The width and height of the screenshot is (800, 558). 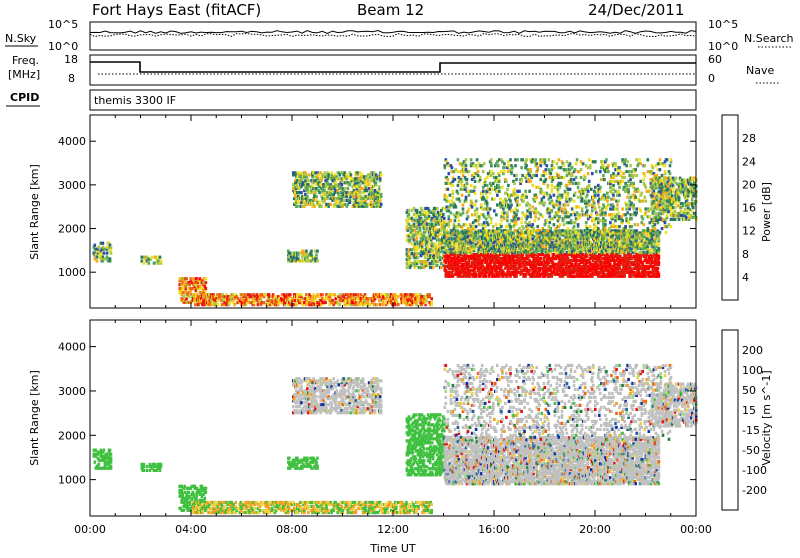 I want to click on freq-tick-low: 8, so click(x=71, y=78).